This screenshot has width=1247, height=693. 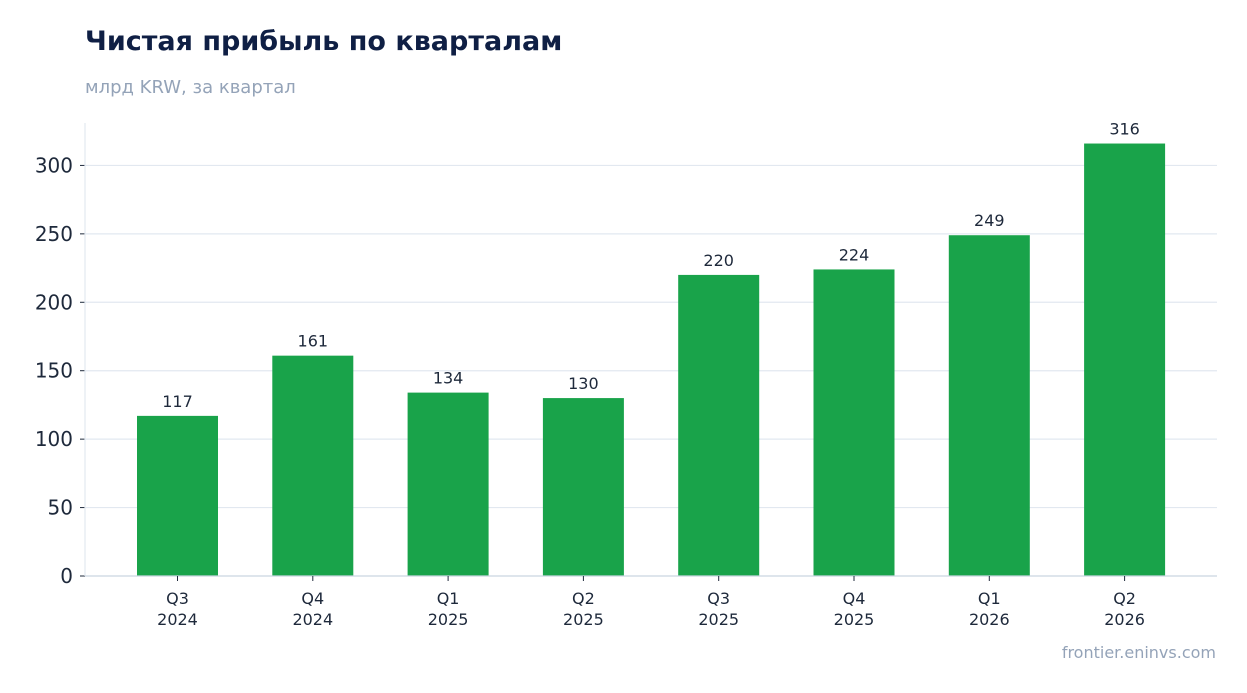 I want to click on y-tick-label: 200, so click(x=54, y=302).